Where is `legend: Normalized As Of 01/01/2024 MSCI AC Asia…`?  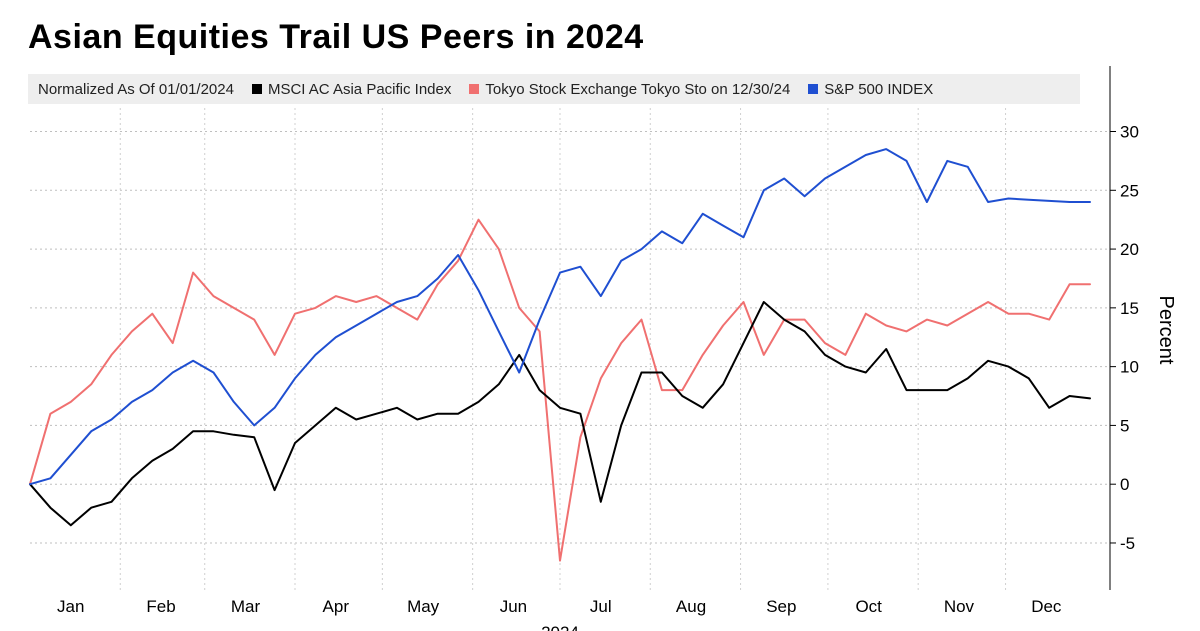
legend: Normalized As Of 01/01/2024 MSCI AC Asia… is located at coordinates (554, 89).